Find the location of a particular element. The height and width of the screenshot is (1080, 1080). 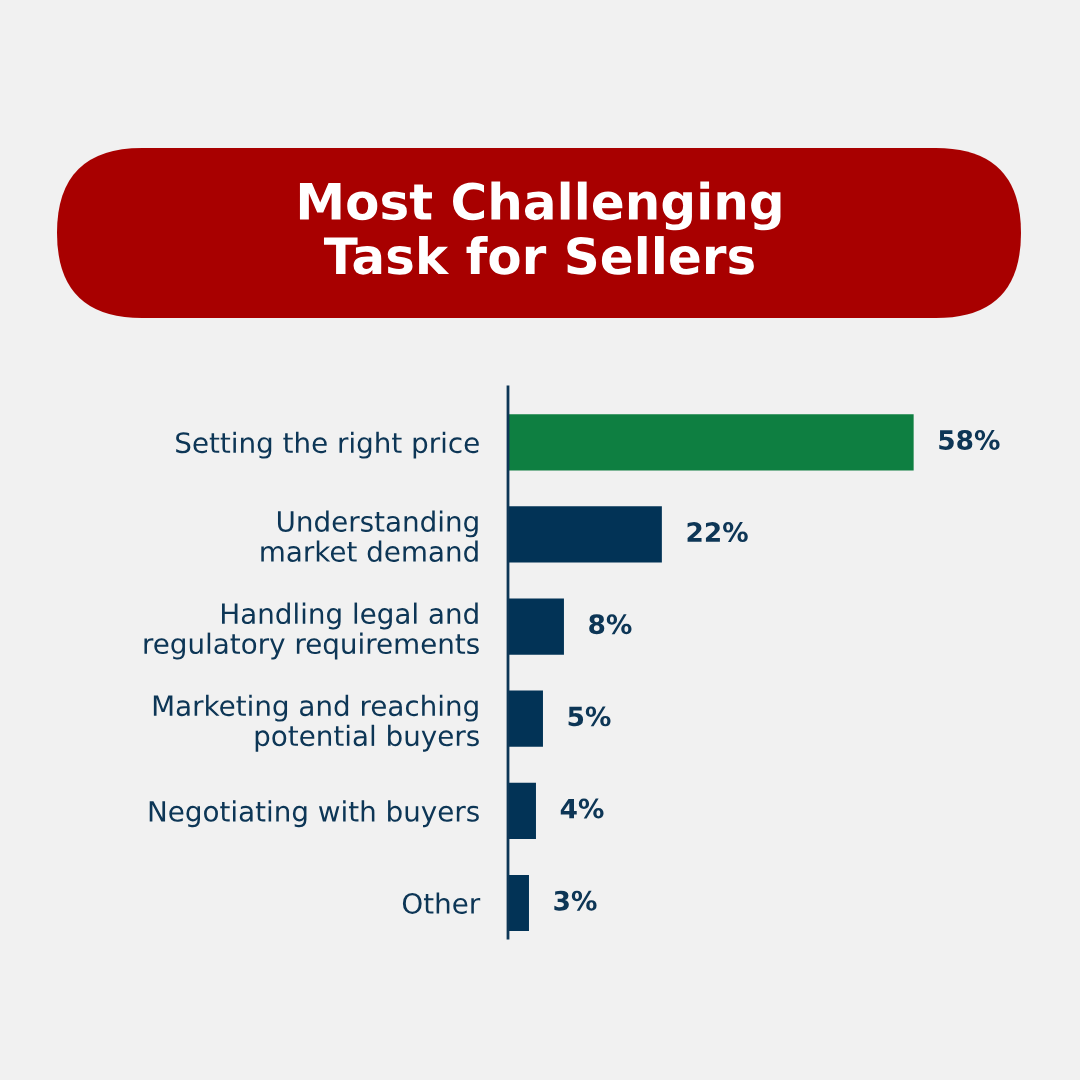

data-label: 8% is located at coordinates (610, 624).